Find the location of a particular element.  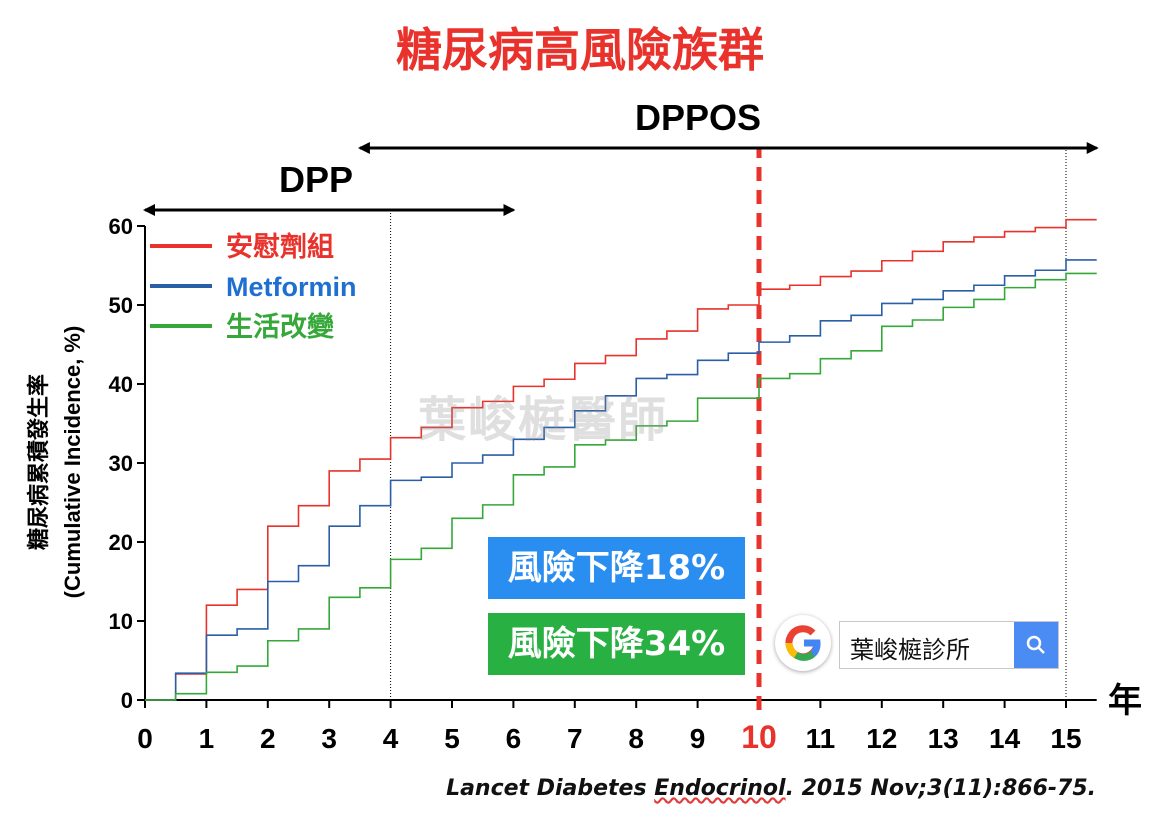

lifestyle-reduction-badge: 風險下降34% is located at coordinates (616, 644).